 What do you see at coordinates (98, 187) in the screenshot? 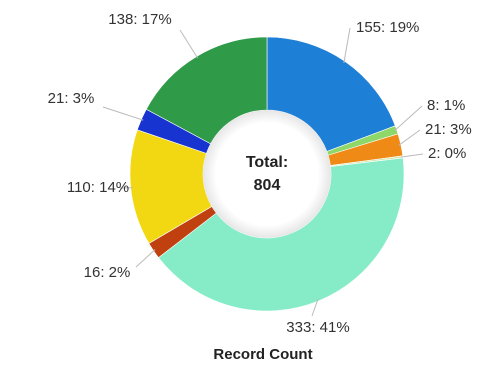
I see `slice-label-6: 110: 14%` at bounding box center [98, 187].